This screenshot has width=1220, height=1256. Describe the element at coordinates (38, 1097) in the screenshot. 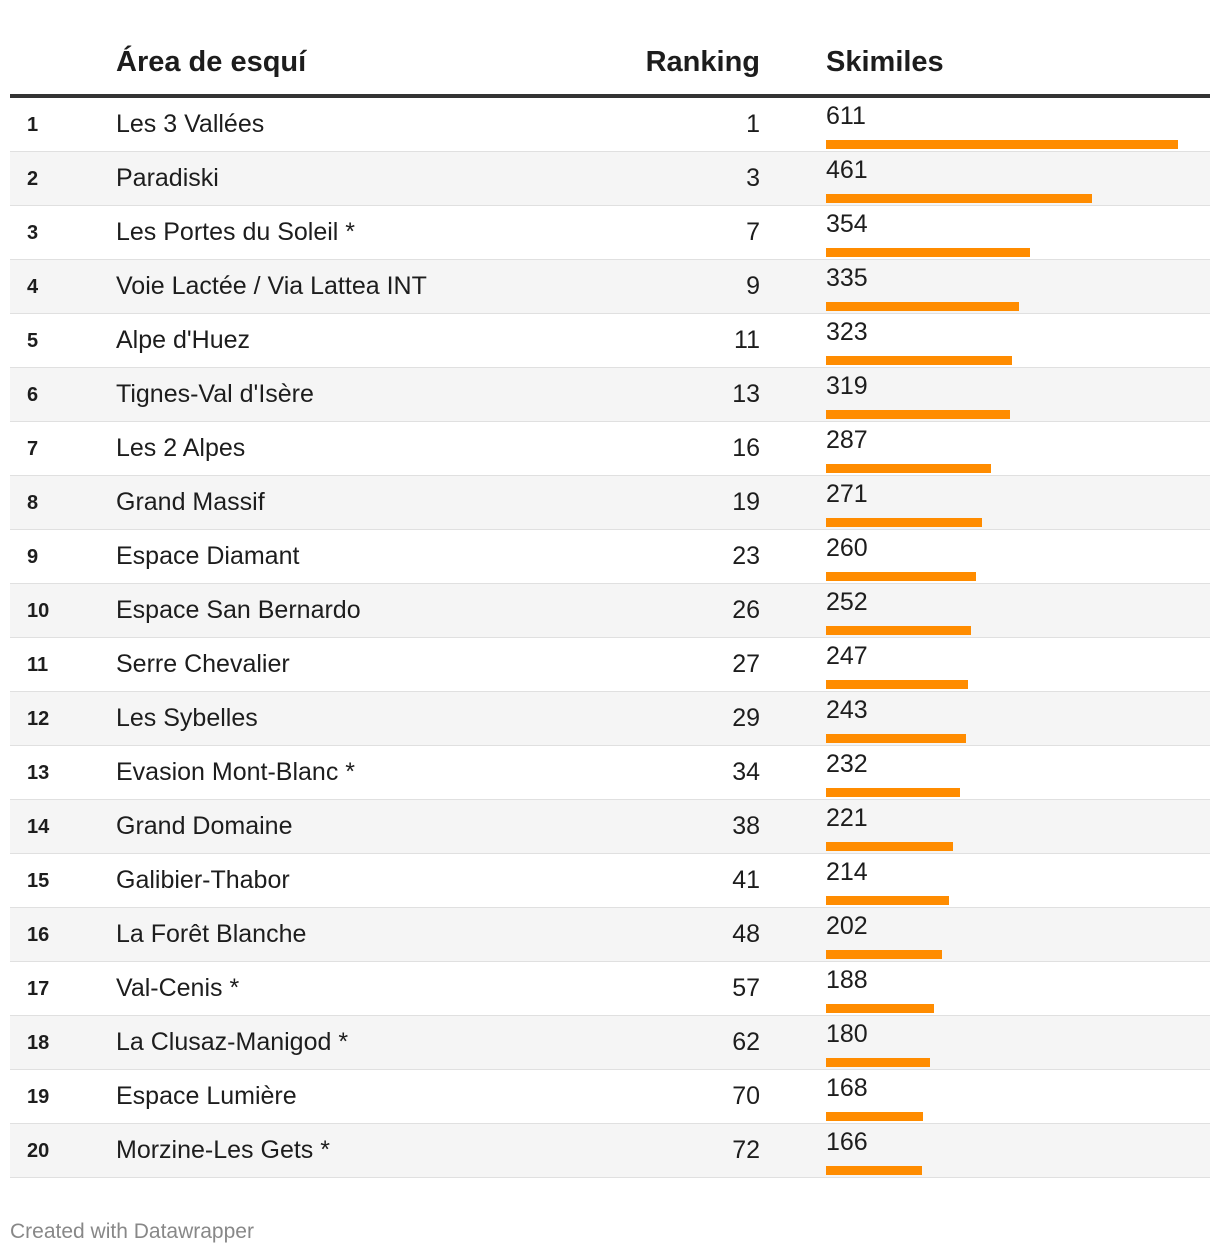

I see `row-index: 19` at that location.